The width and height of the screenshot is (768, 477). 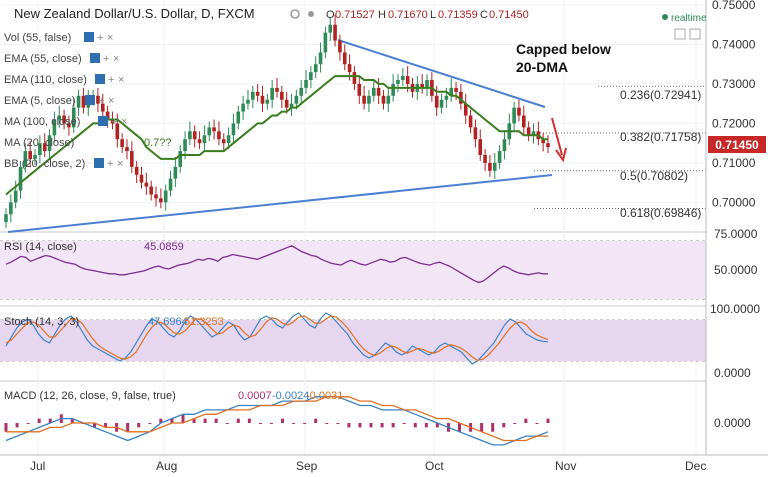 What do you see at coordinates (277, 338) in the screenshot?
I see `stoch-k-line` at bounding box center [277, 338].